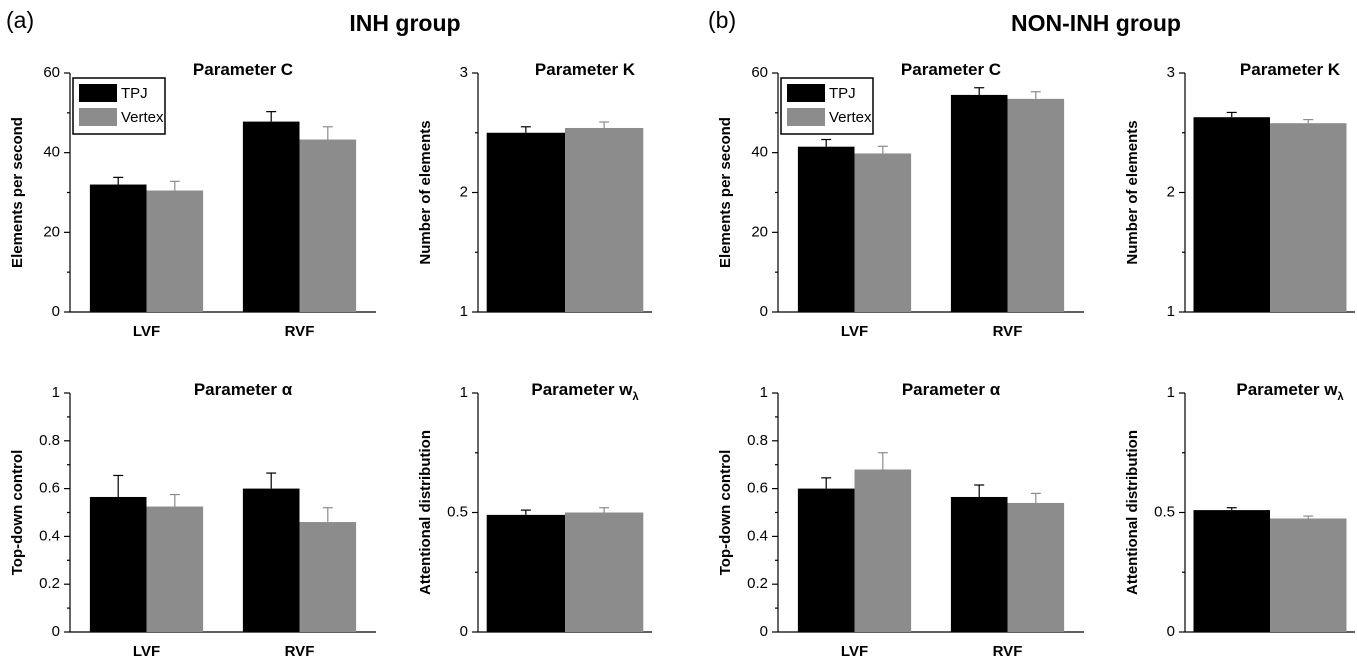 The image size is (1357, 662). I want to click on panel-title: INH group, so click(404, 23).